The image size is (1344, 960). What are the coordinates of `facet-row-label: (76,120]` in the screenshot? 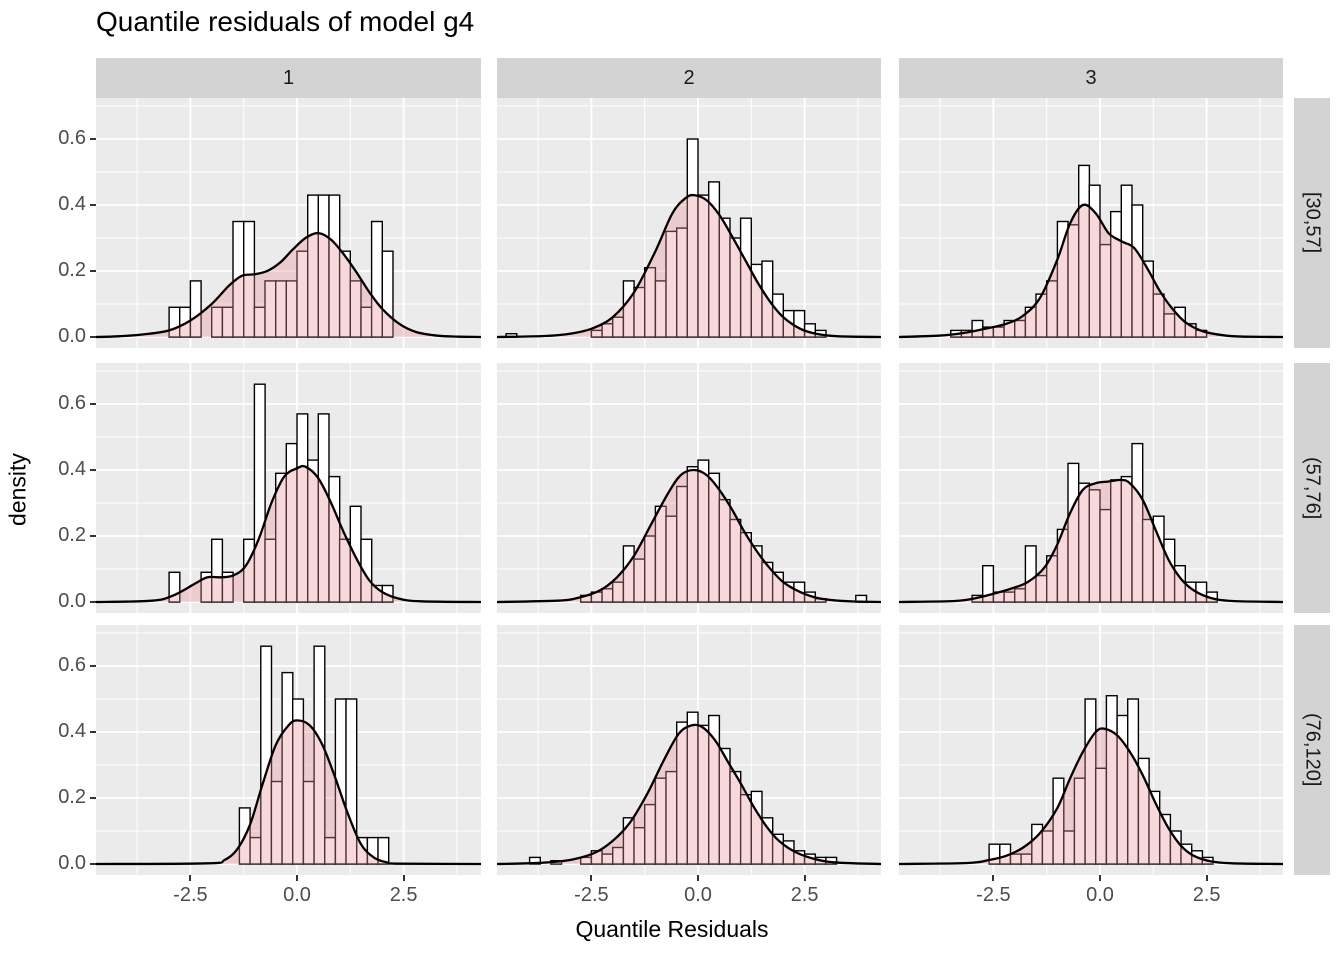 It's located at (1312, 750).